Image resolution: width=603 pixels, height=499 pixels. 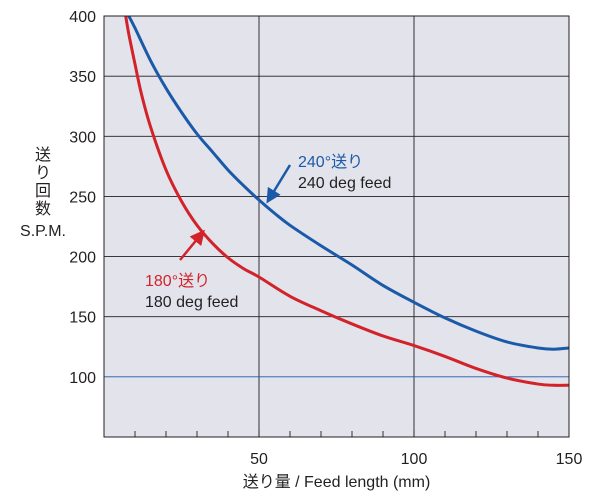 What do you see at coordinates (82, 318) in the screenshot?
I see `y-tick-label: 150` at bounding box center [82, 318].